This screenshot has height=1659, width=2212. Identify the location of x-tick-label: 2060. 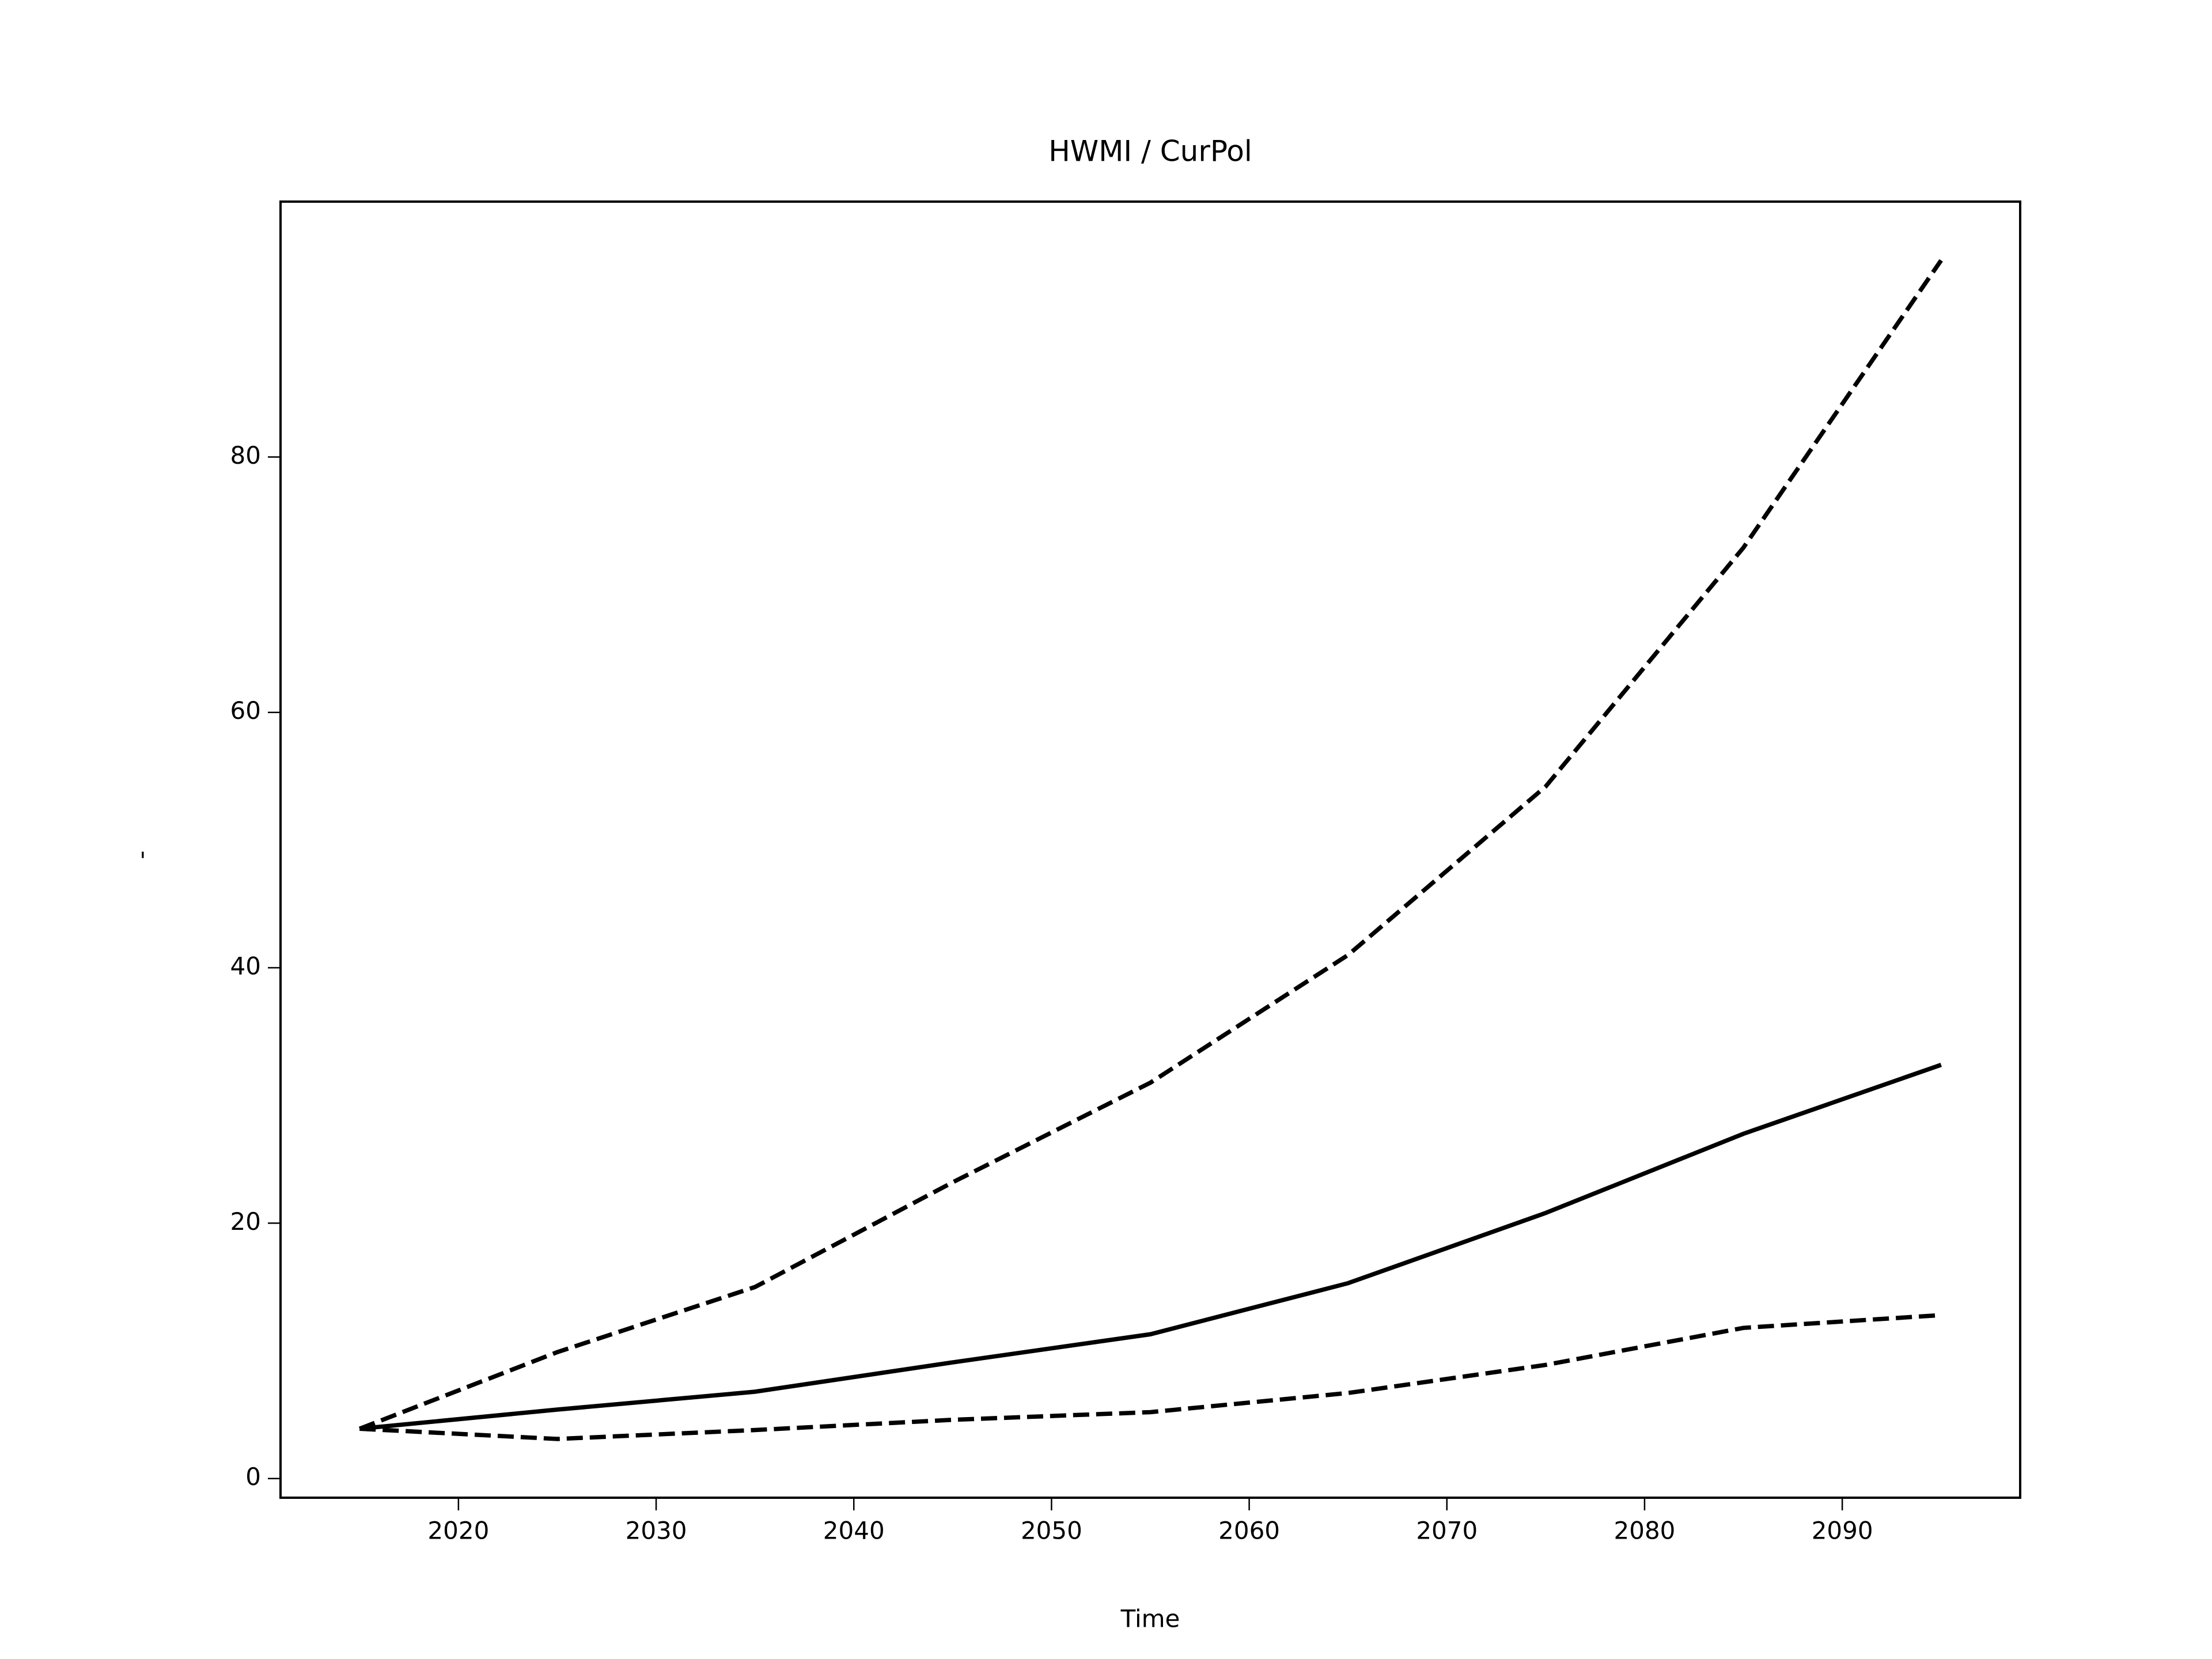
(1249, 1531).